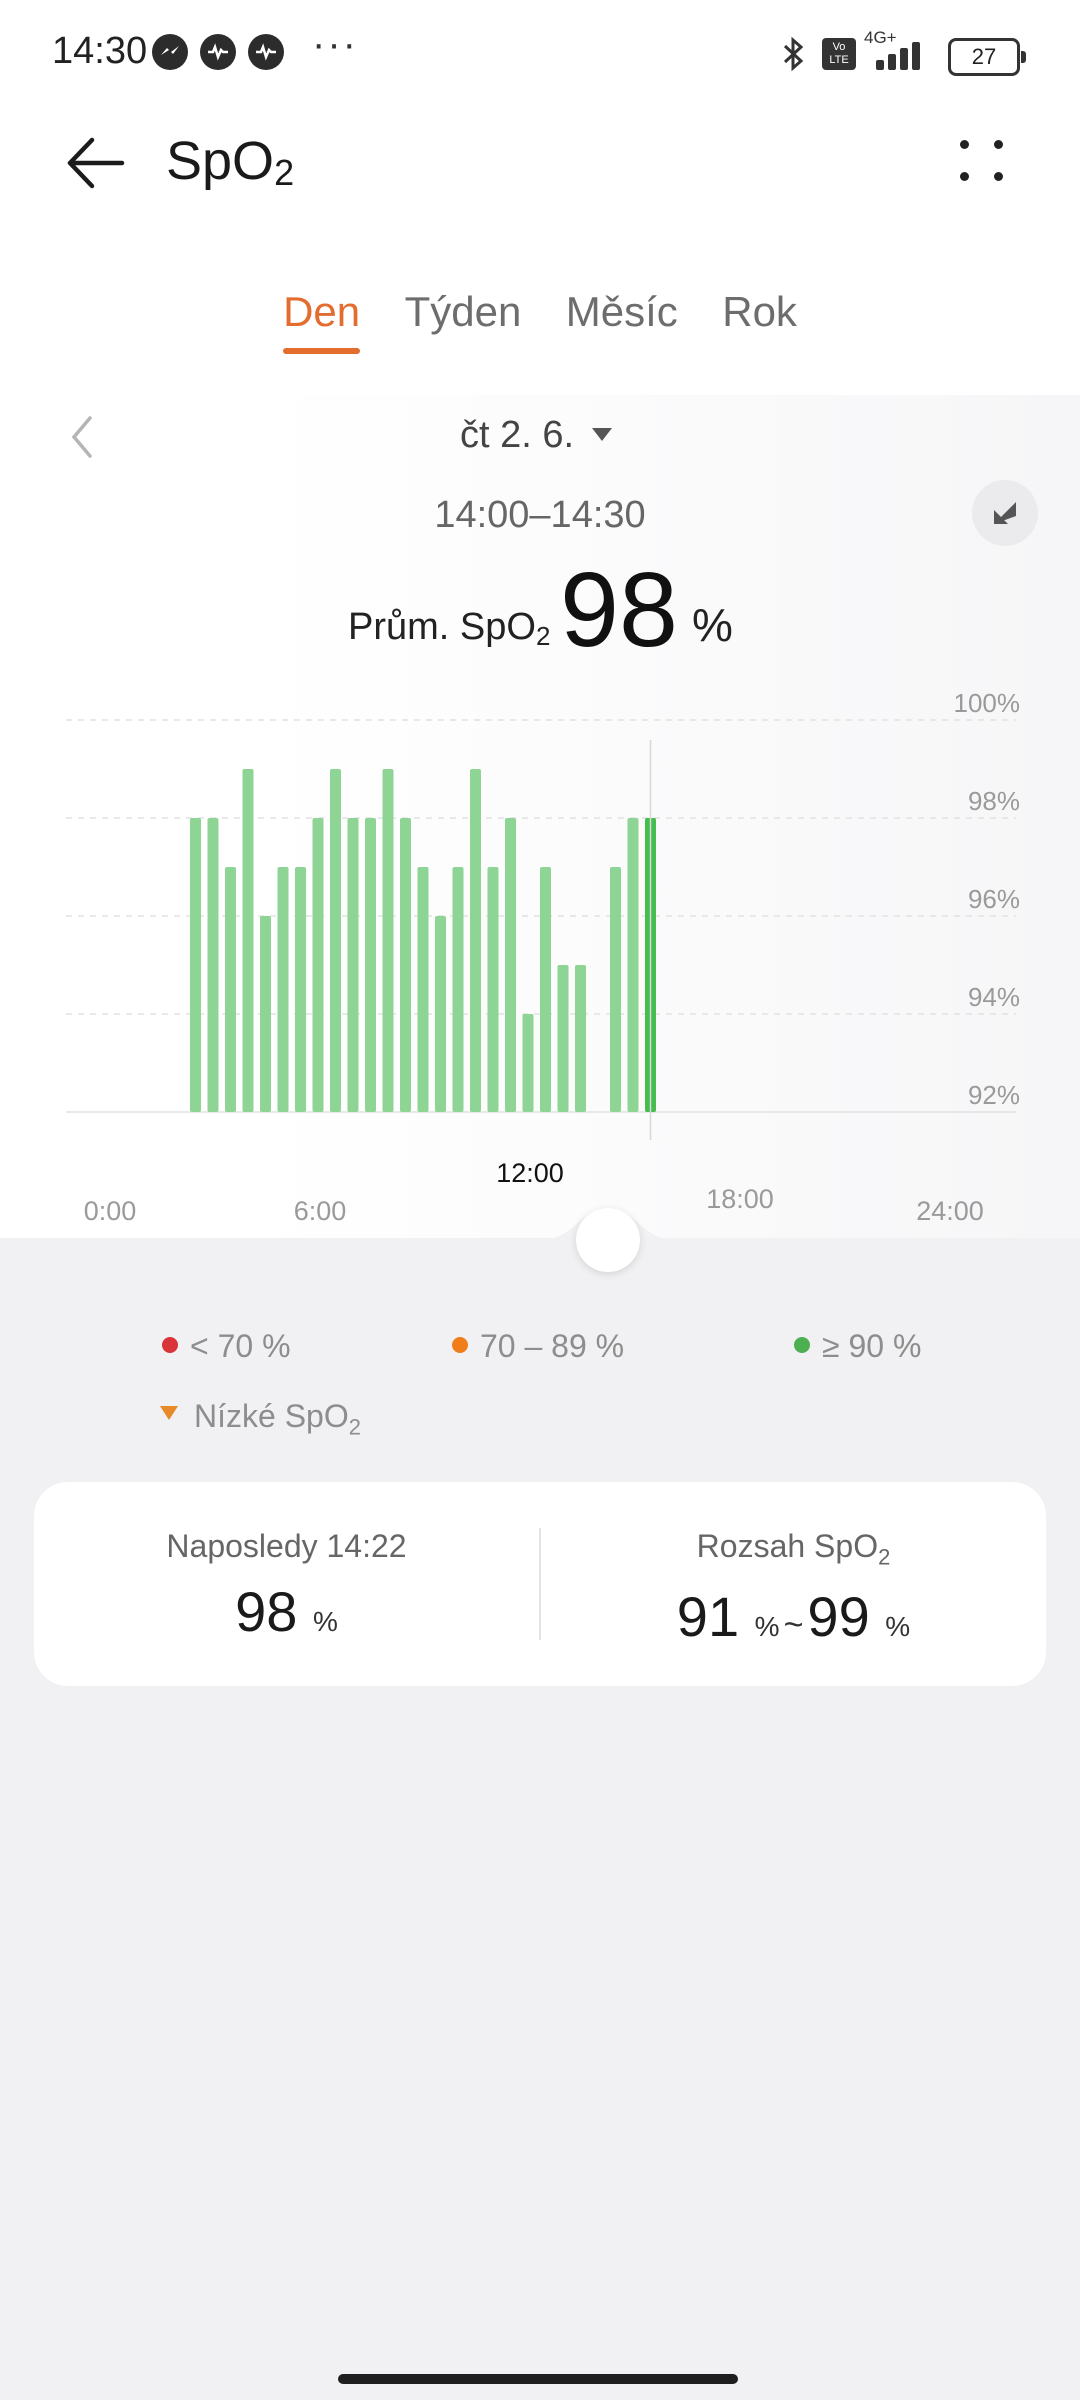 This screenshot has width=1080, height=2400. Describe the element at coordinates (987, 57) in the screenshot. I see `battery-icon: 27` at that location.